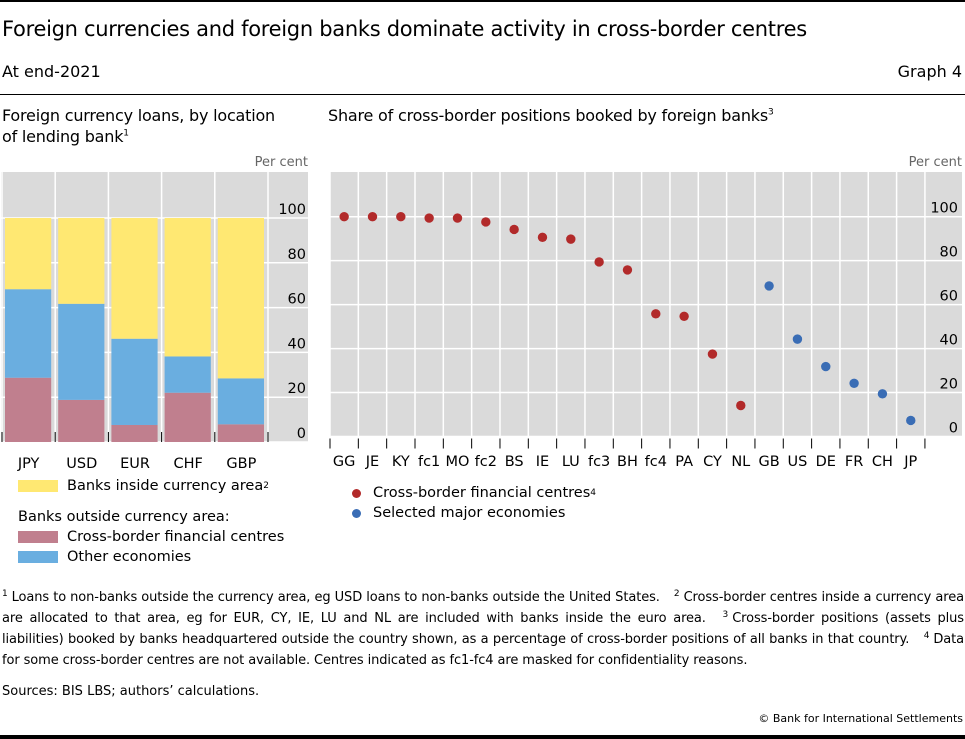 The image size is (965, 739). What do you see at coordinates (769, 462) in the screenshot?
I see `right-xtick-label: GB` at bounding box center [769, 462].